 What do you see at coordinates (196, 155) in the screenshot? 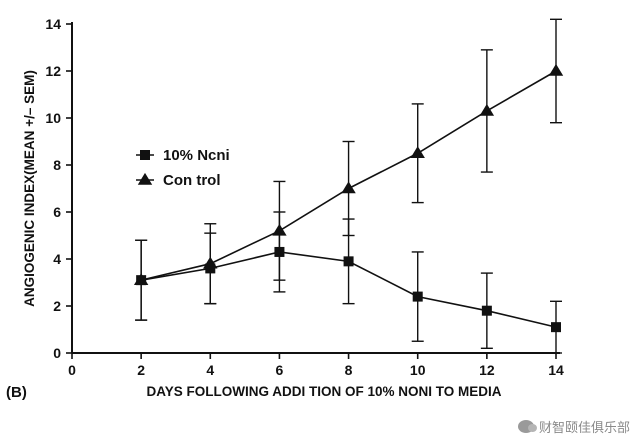
I see `legend-label: 10% Ncni` at bounding box center [196, 155].